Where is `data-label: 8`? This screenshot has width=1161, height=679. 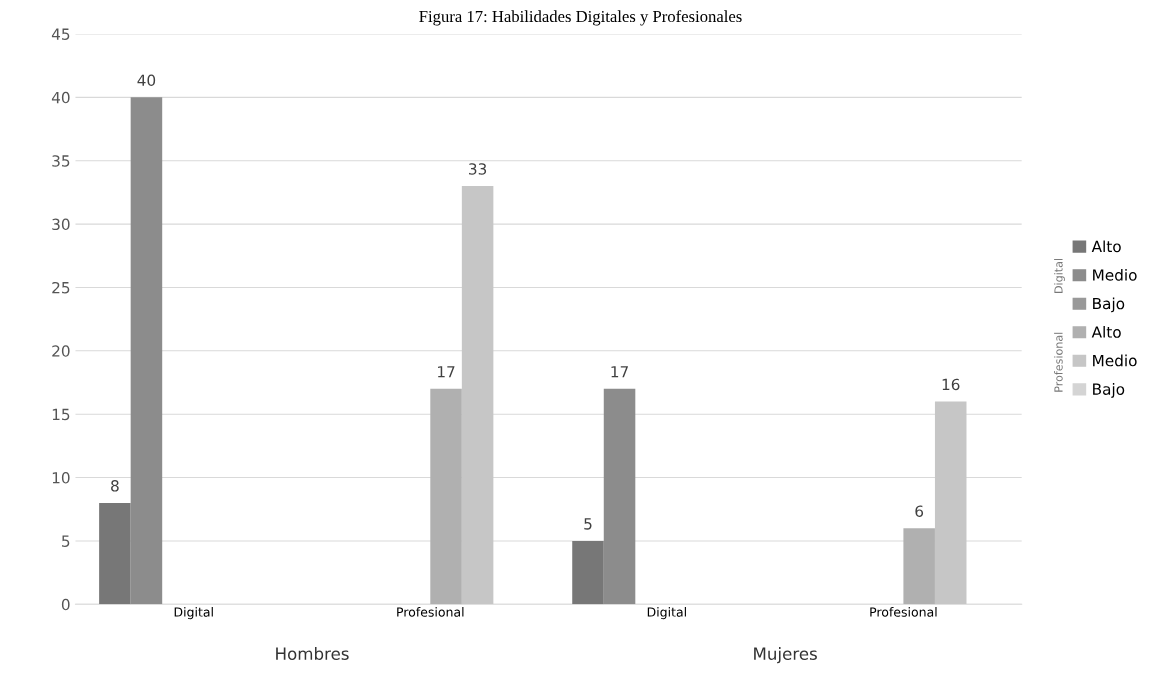
data-label: 8 is located at coordinates (115, 486).